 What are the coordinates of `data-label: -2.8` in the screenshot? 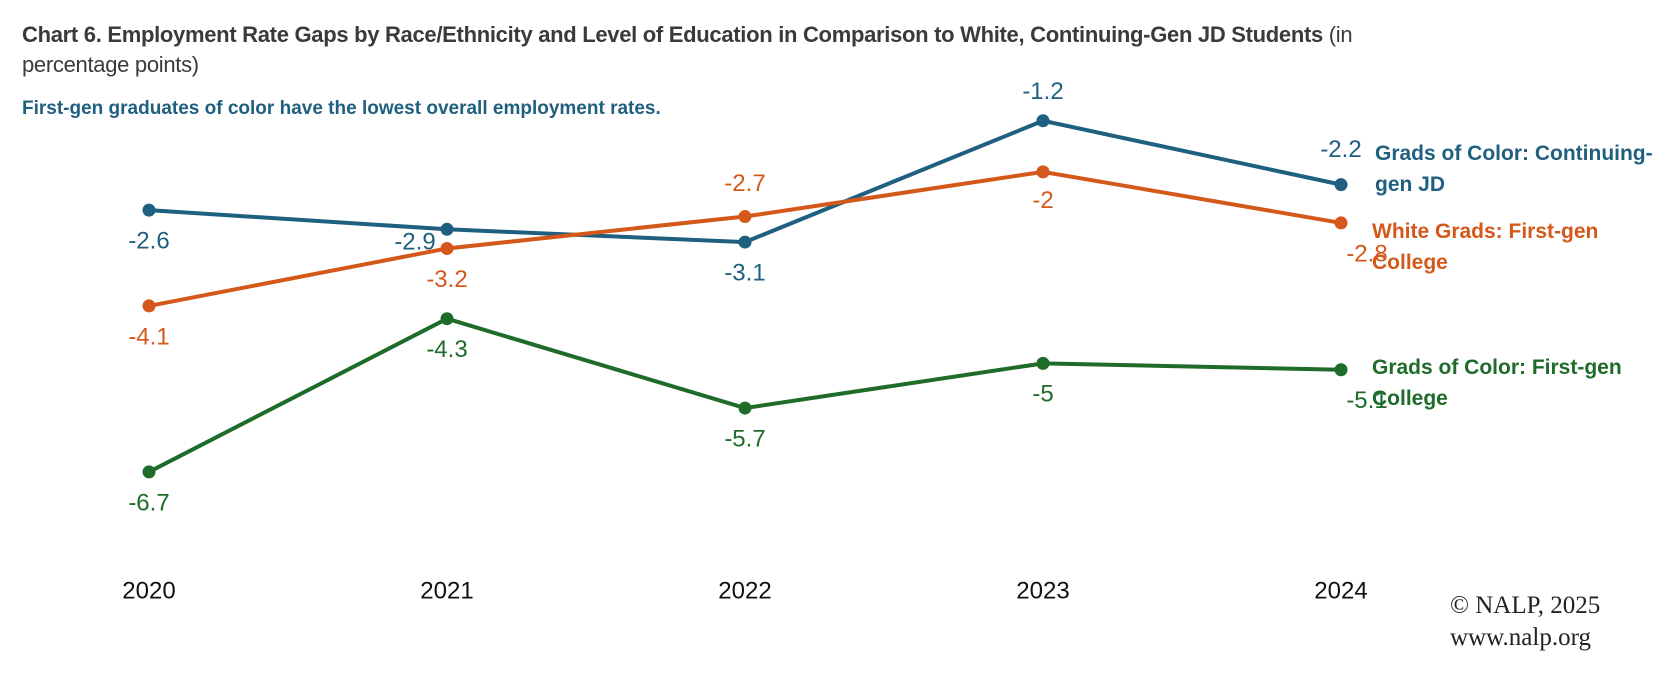 It's located at (1366, 253).